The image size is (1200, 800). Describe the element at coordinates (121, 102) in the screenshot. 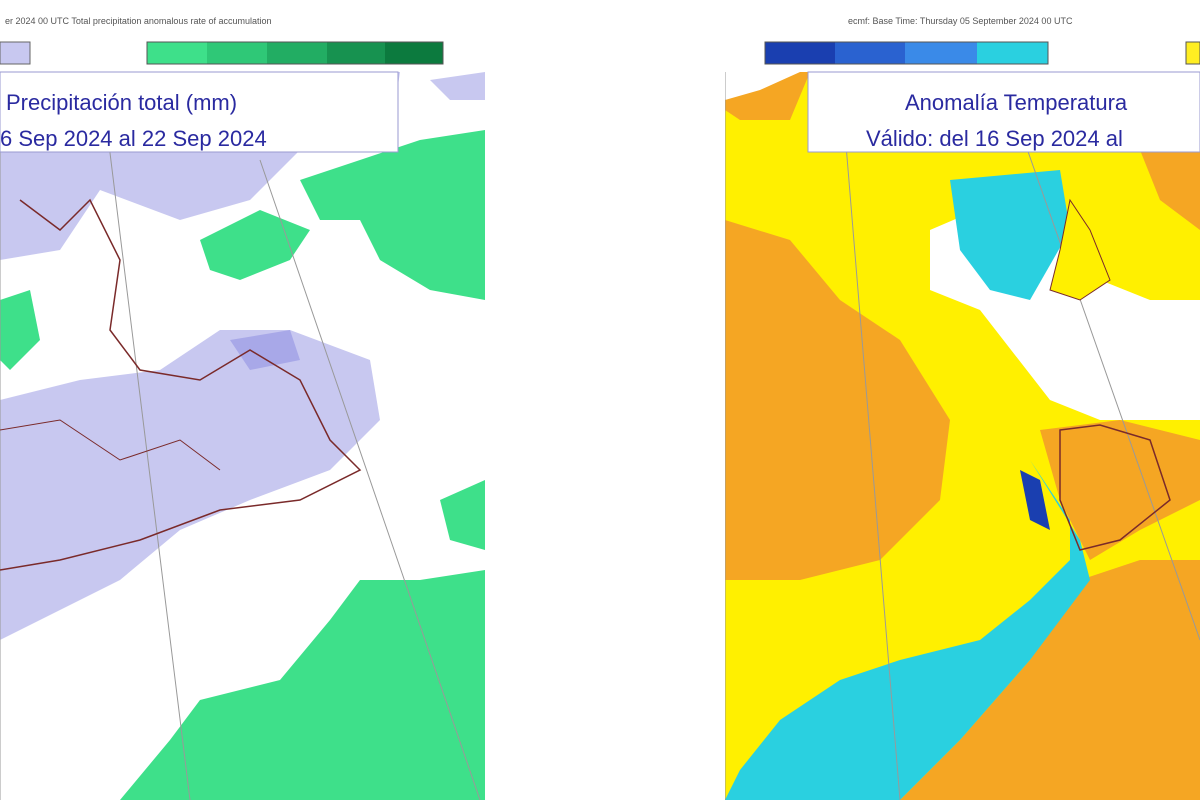

I see `map-title: Precipitación total (mm)` at that location.